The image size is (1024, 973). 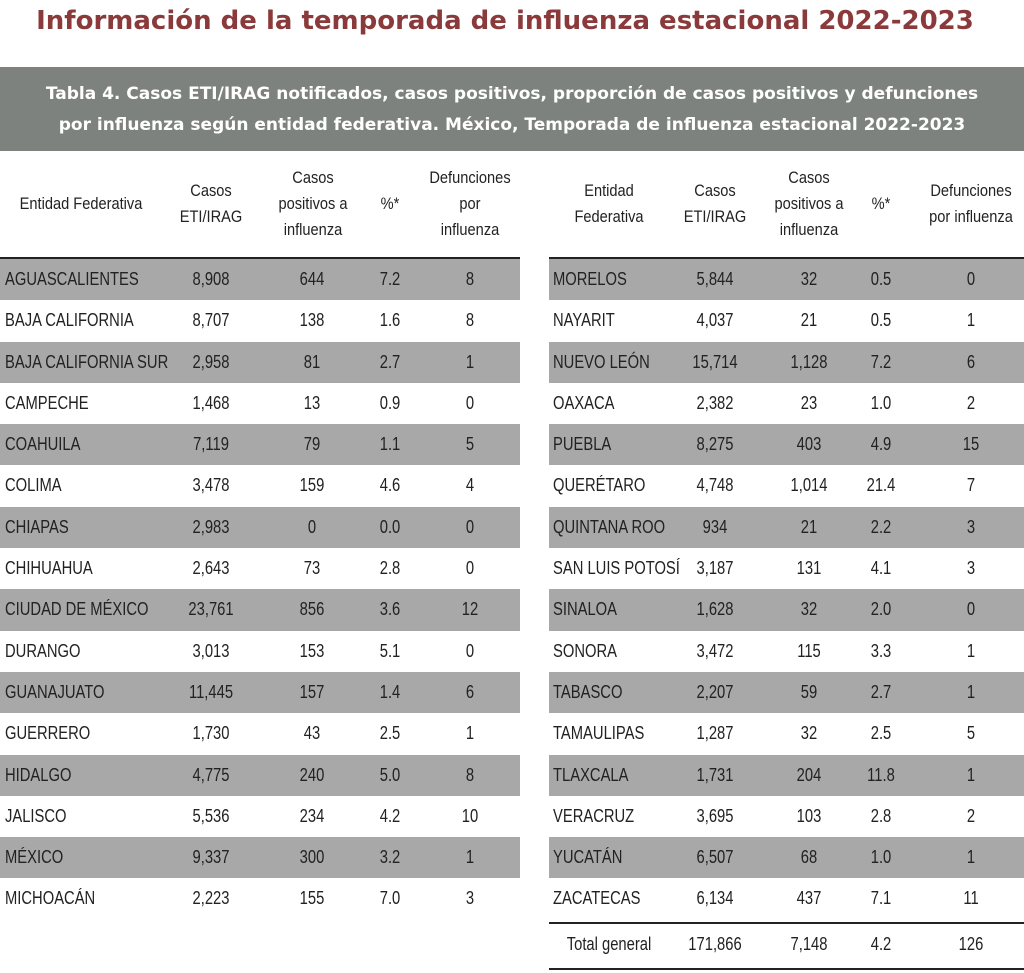 I want to click on header-defunciones: Defunciones por influenza, so click(x=470, y=203).